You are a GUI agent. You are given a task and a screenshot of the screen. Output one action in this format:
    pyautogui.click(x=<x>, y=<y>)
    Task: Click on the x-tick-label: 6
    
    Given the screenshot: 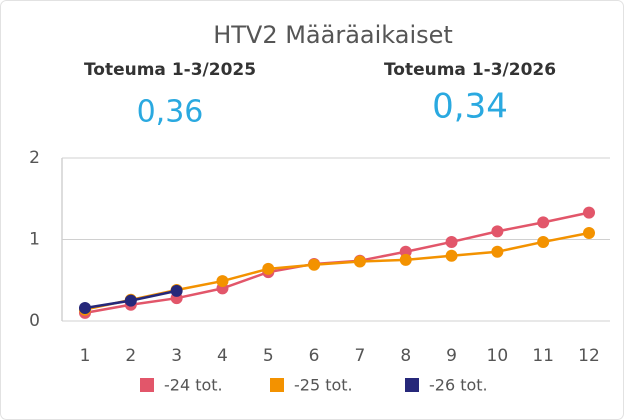 What is the action you would take?
    pyautogui.click(x=314, y=356)
    